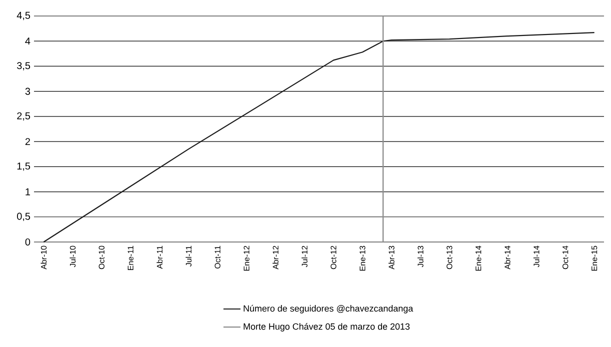 This screenshot has width=611, height=347. What do you see at coordinates (27, 242) in the screenshot?
I see `y-tick-label: 0` at bounding box center [27, 242].